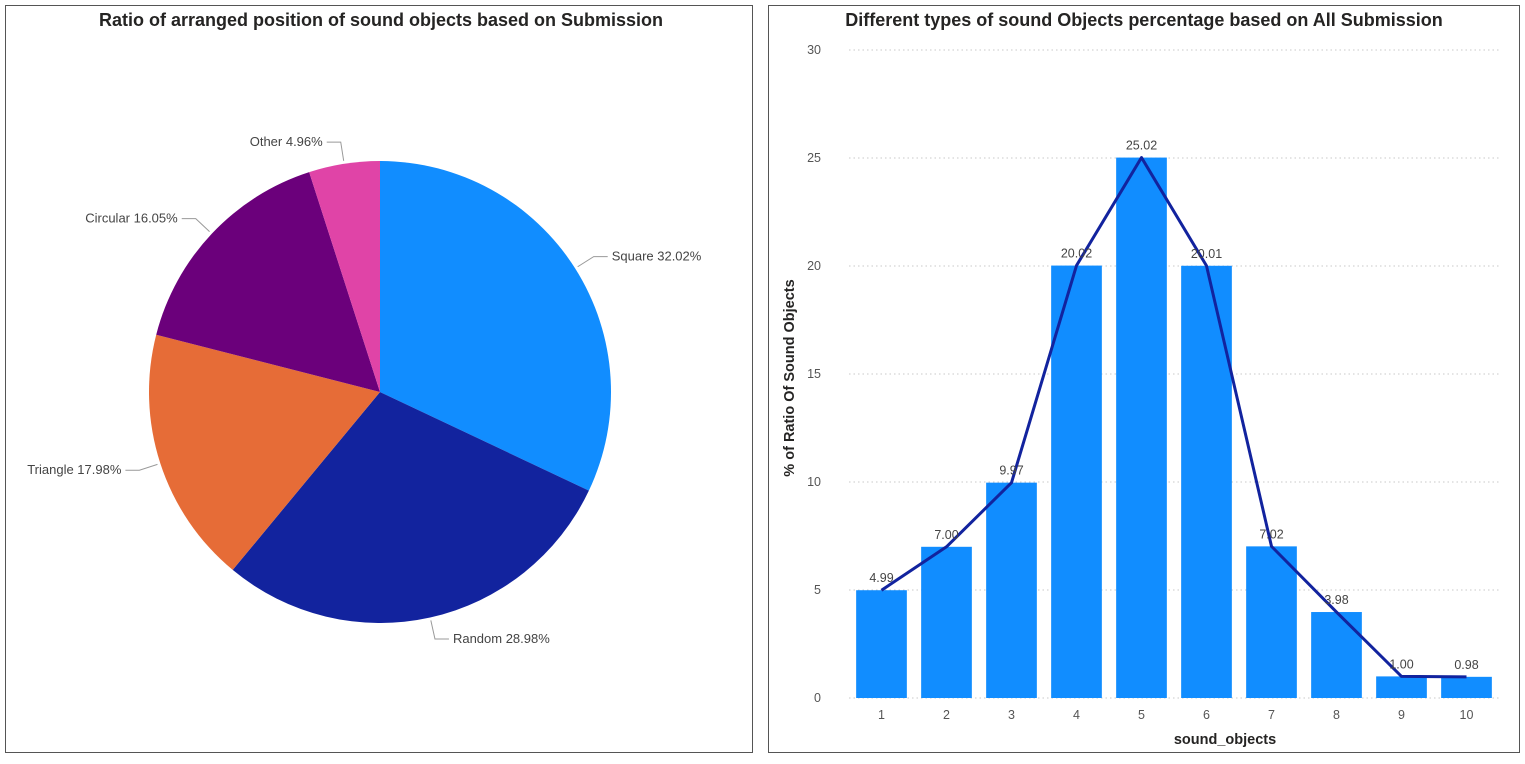  What do you see at coordinates (286, 141) in the screenshot?
I see `pie-label-other: Other 4.96%` at bounding box center [286, 141].